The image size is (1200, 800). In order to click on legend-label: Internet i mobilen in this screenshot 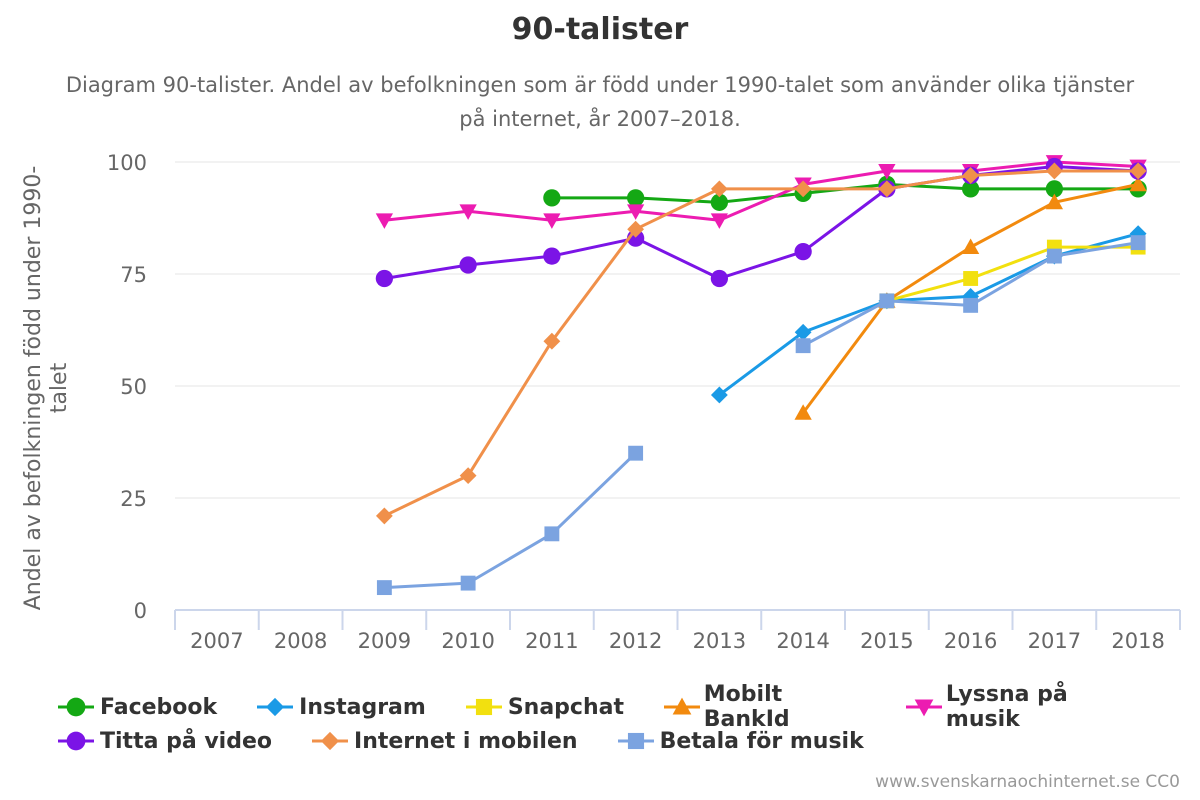, I will do `click(466, 741)`.